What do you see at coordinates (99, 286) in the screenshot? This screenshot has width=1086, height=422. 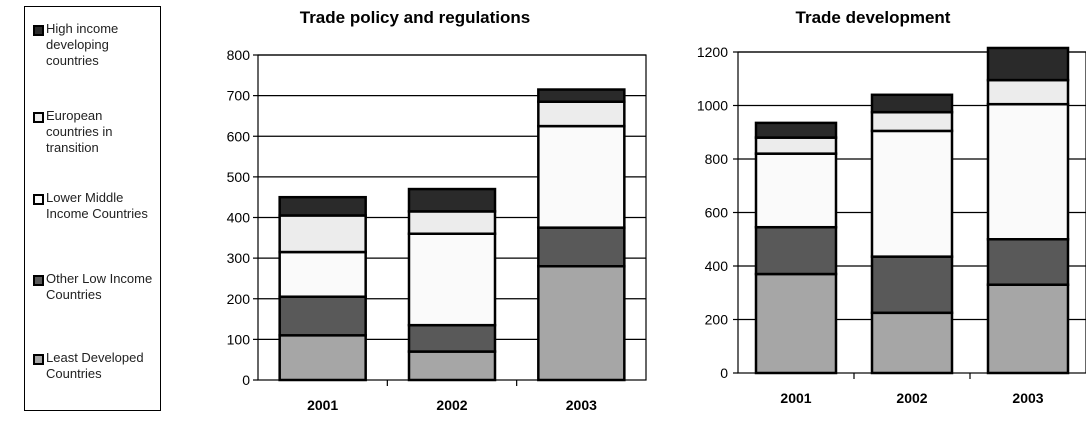 I see `legend-label: Other Low Income Countries` at bounding box center [99, 286].